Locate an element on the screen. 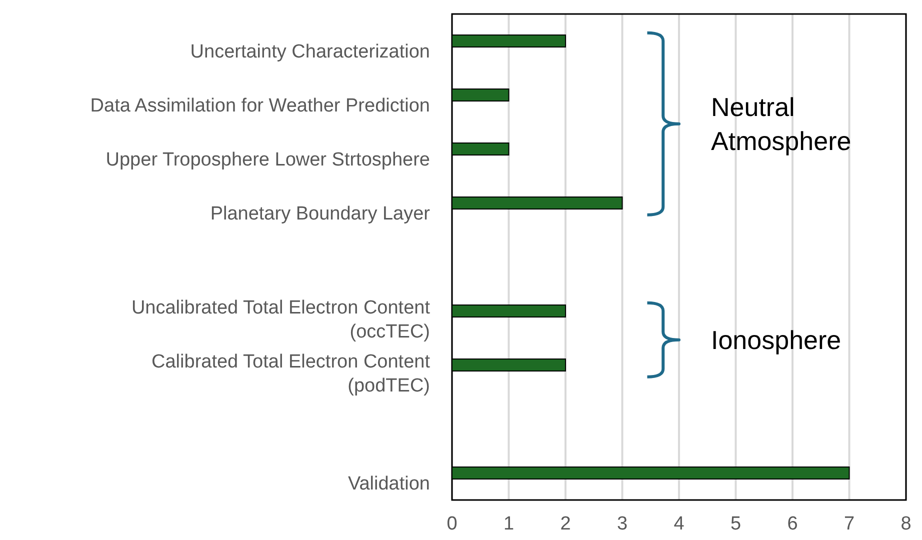  y-tick-label: Planetary Boundary Layer is located at coordinates (320, 214).